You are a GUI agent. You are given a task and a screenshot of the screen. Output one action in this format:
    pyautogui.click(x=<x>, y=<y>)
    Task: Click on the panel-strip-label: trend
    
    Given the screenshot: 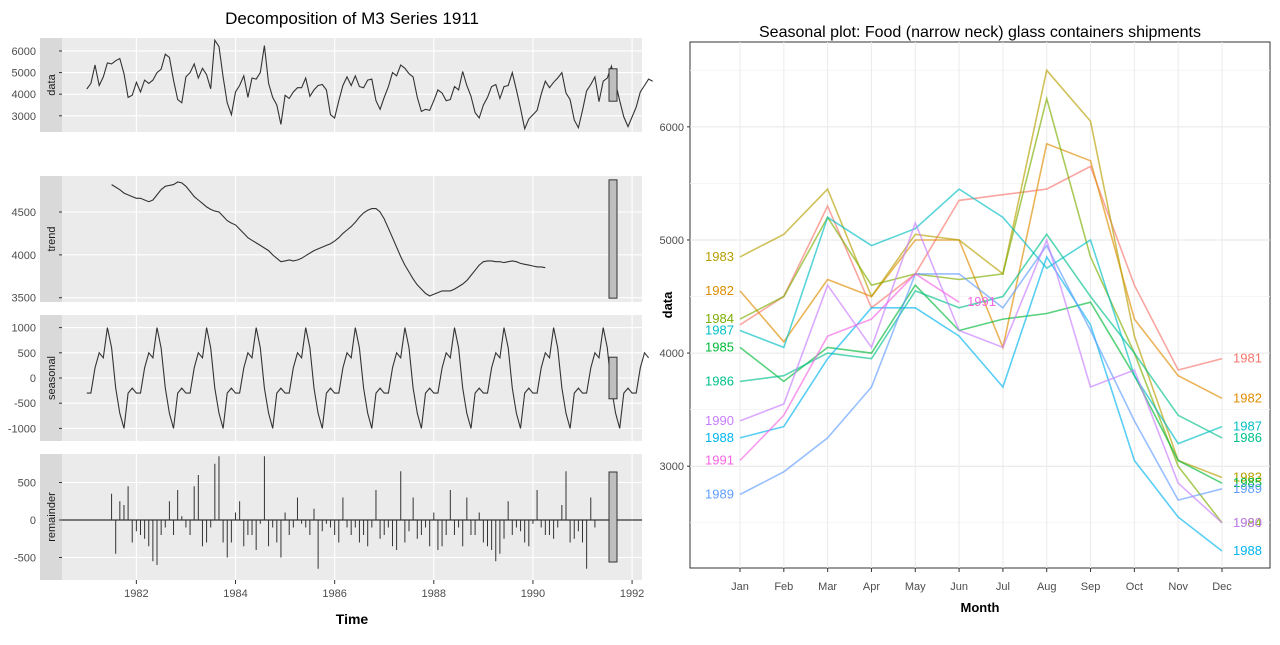 What is the action you would take?
    pyautogui.click(x=52, y=238)
    